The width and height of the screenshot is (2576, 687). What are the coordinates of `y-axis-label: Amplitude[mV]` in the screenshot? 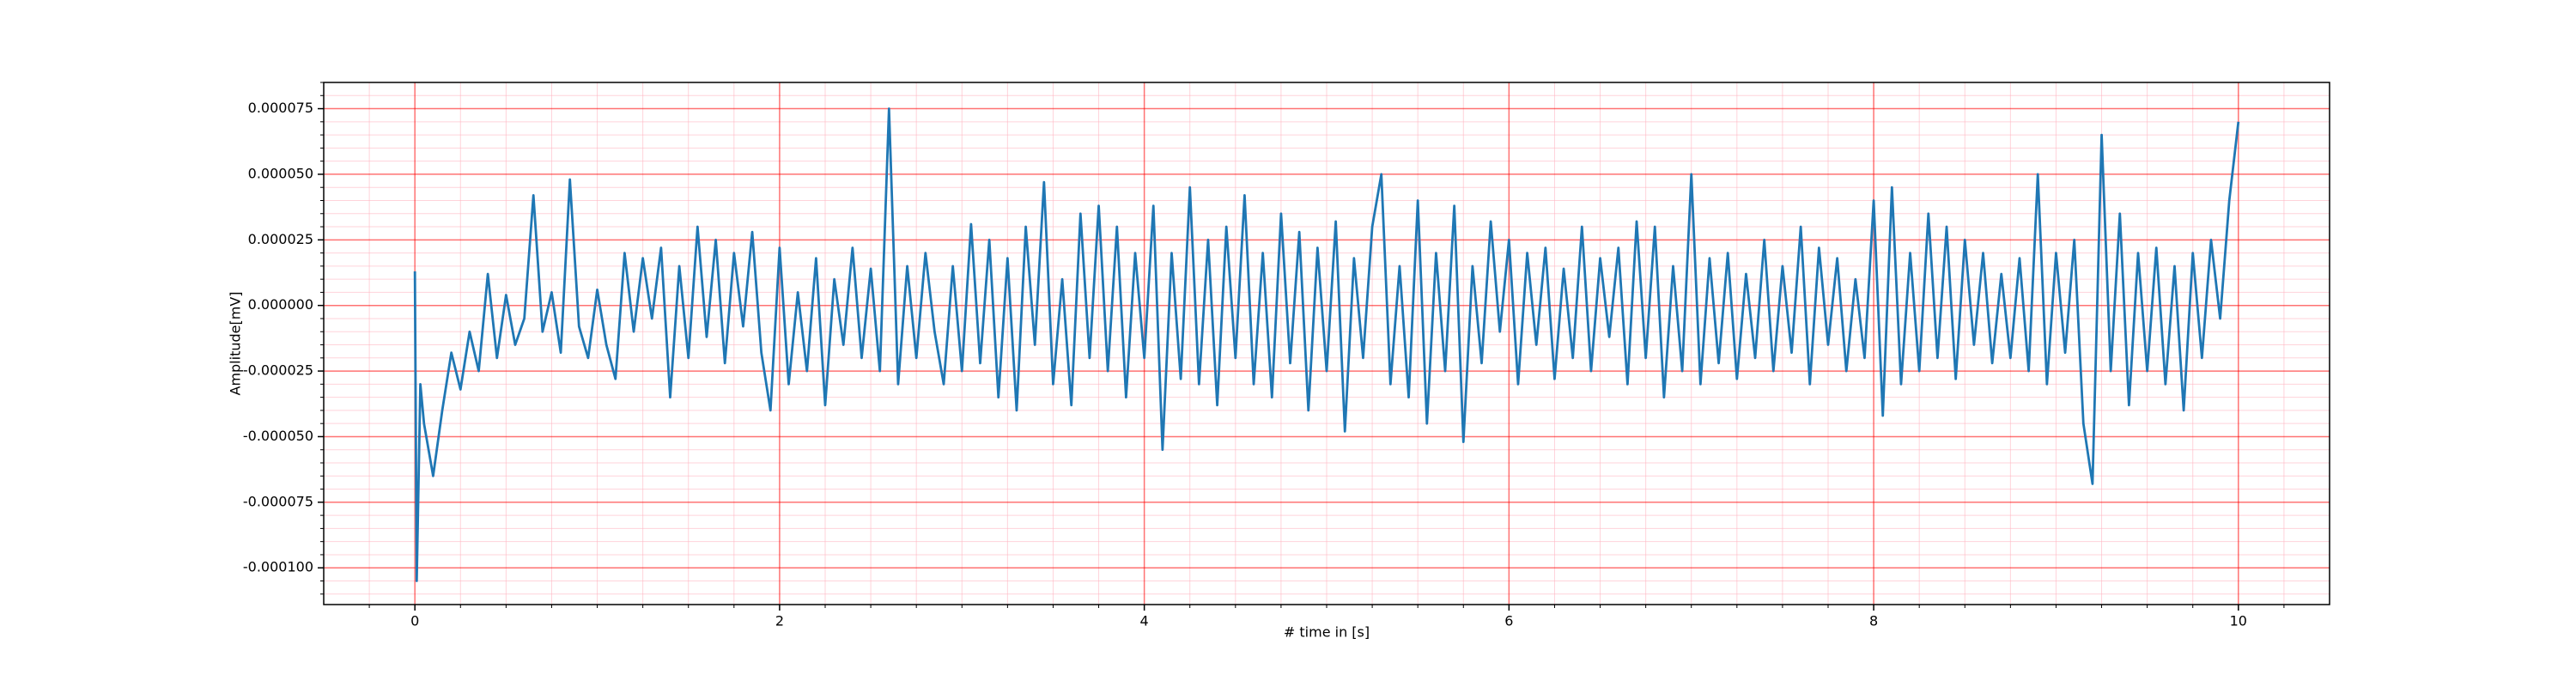 It's located at (236, 343).